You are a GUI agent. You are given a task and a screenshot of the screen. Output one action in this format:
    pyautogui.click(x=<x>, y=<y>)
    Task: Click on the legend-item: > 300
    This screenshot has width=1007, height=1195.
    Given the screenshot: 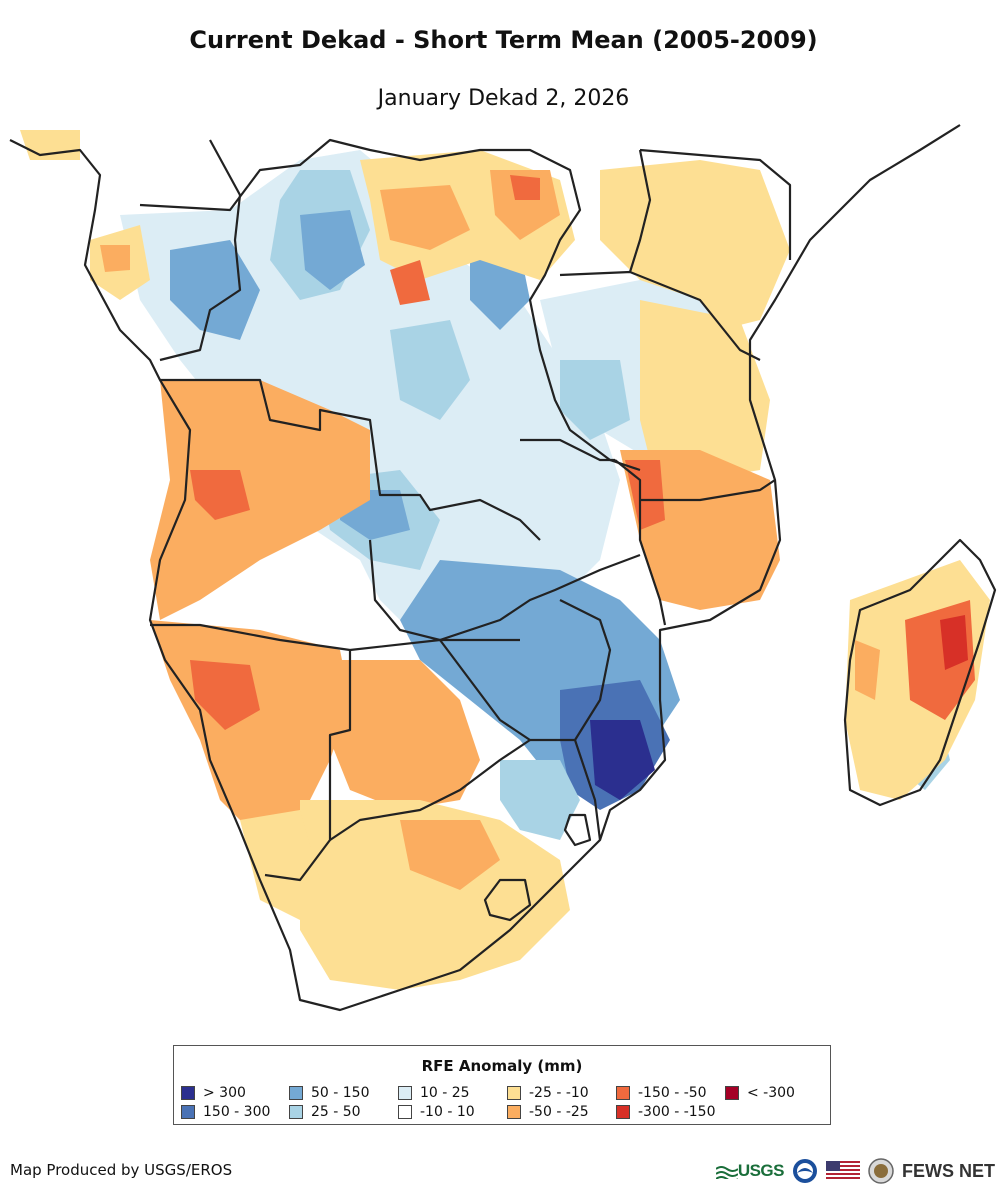 What is the action you would take?
    pyautogui.click(x=213, y=1093)
    